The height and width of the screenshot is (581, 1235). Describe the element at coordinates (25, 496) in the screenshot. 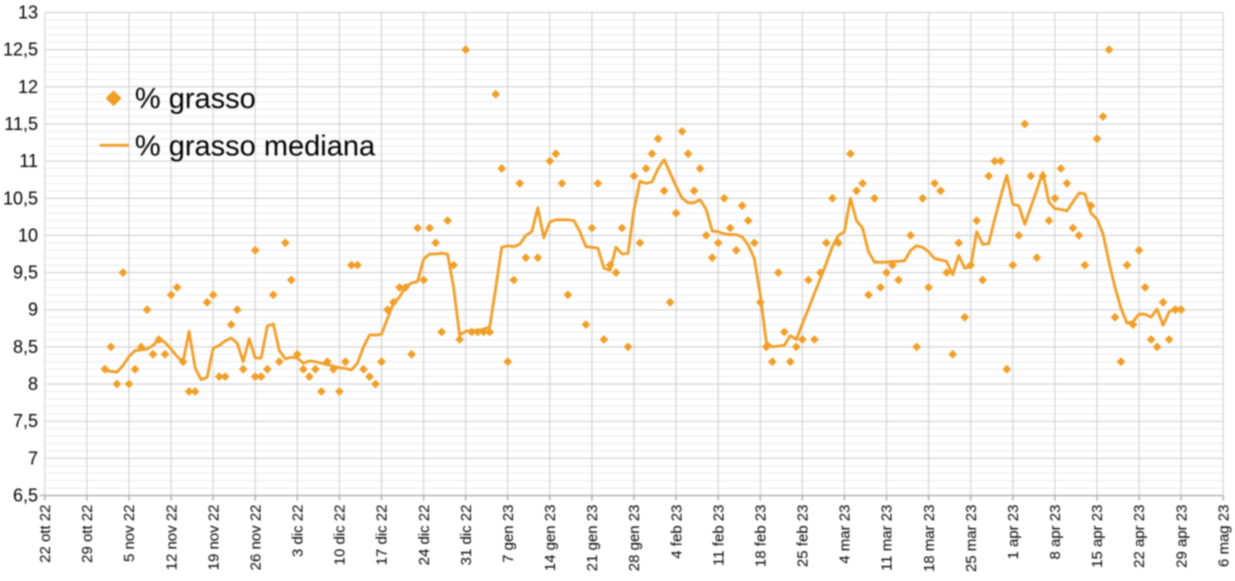

I see `svg-text: 6,5` at that location.